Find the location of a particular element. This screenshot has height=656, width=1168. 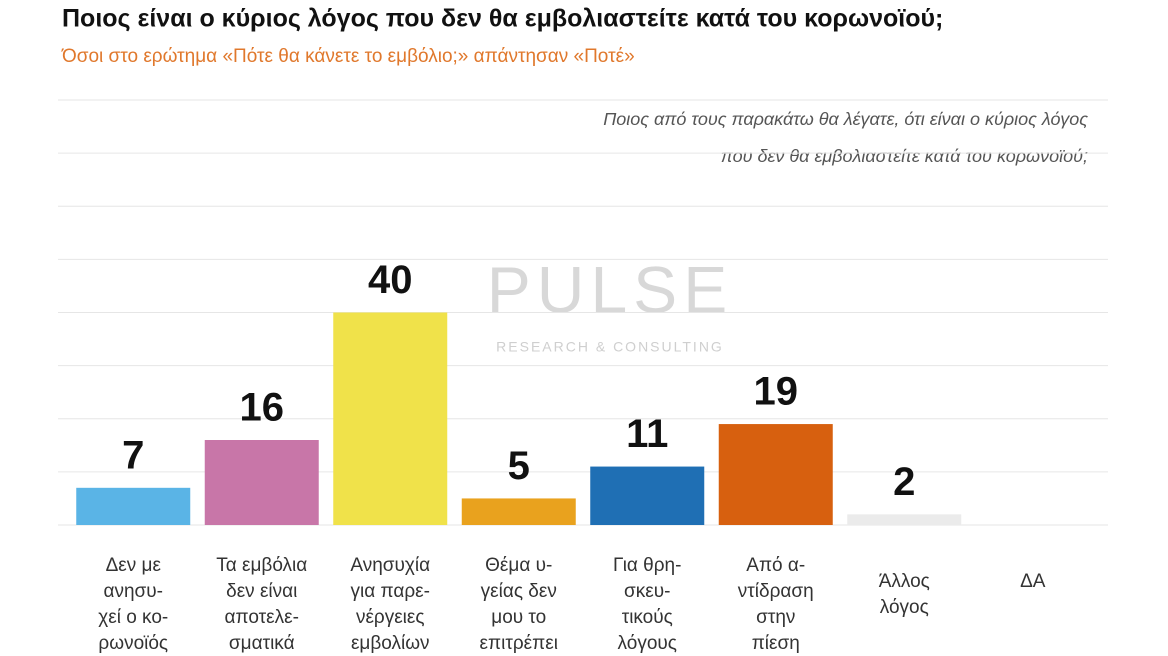

x-tick-label: επιτρέπει is located at coordinates (519, 643).